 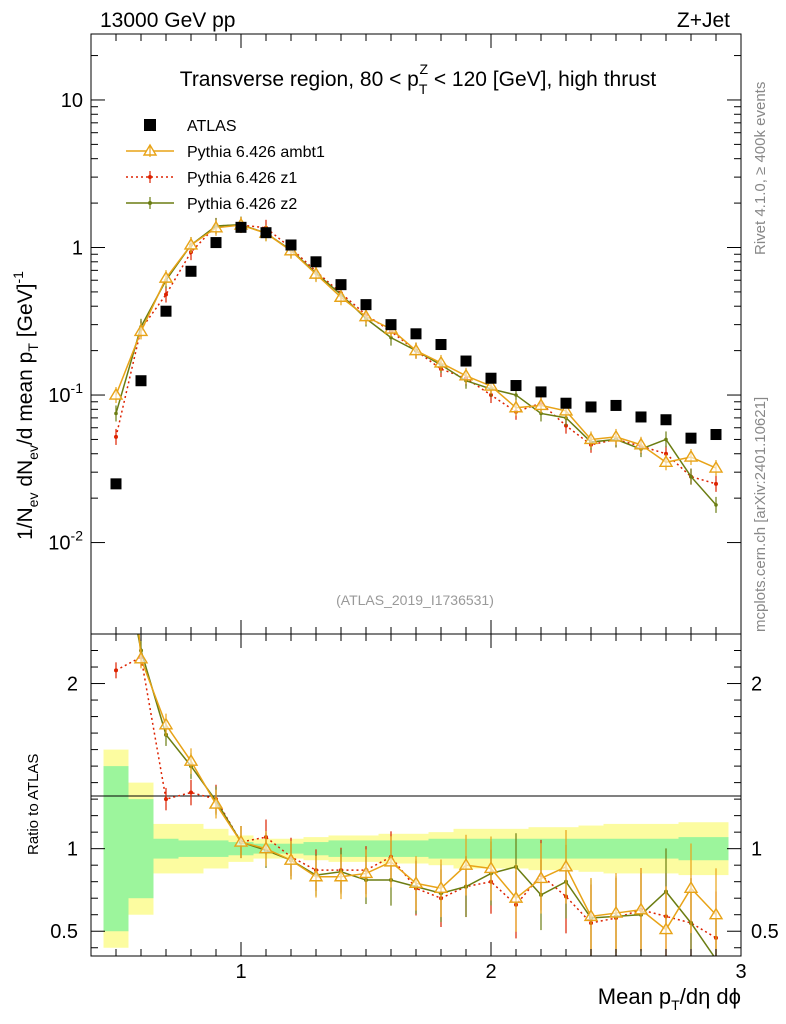 What do you see at coordinates (150, 125) in the screenshot?
I see `legend-marker-atlas` at bounding box center [150, 125].